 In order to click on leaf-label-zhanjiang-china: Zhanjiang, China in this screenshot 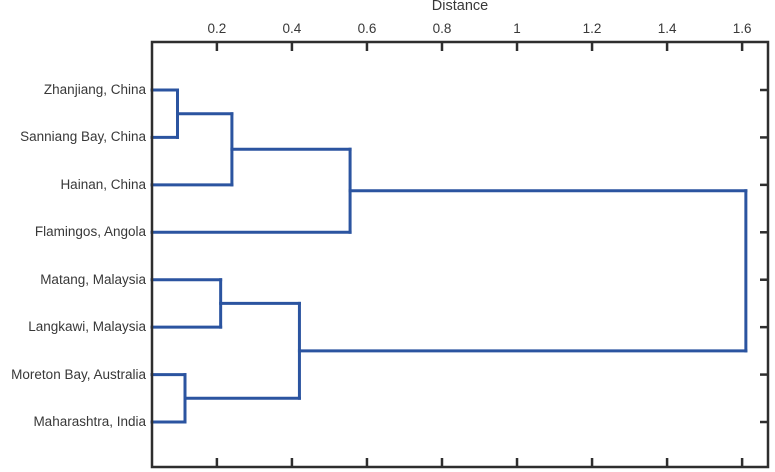, I will do `click(94, 89)`.